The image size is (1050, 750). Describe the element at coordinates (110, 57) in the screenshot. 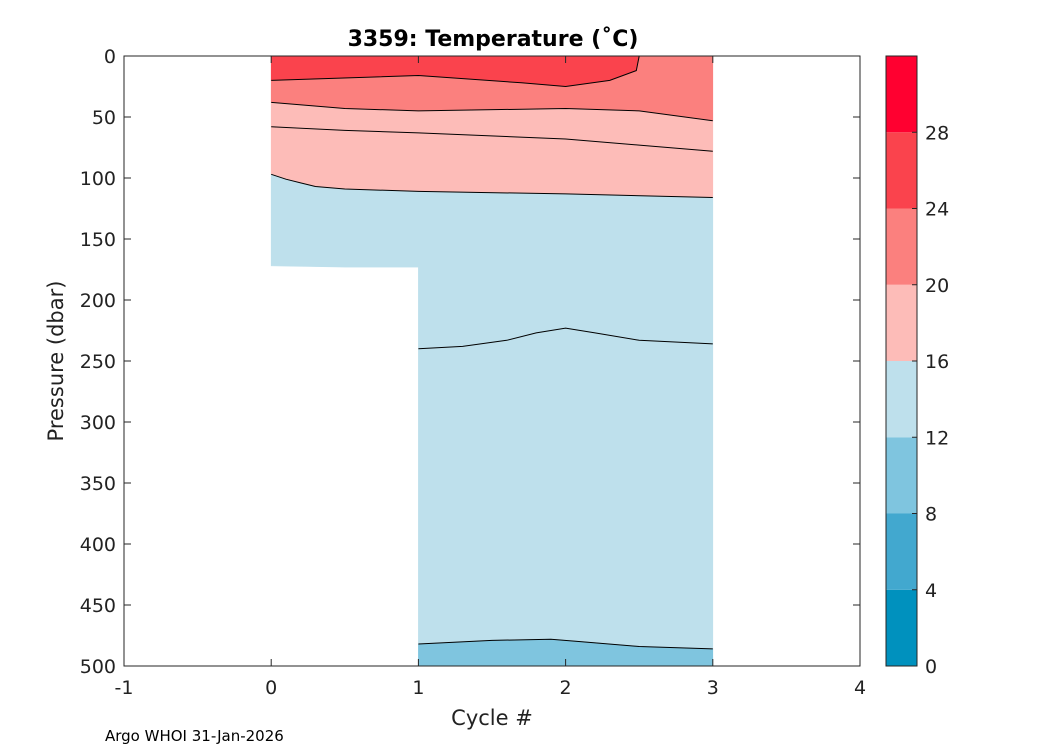

I see `y-tick-label: 0` at that location.